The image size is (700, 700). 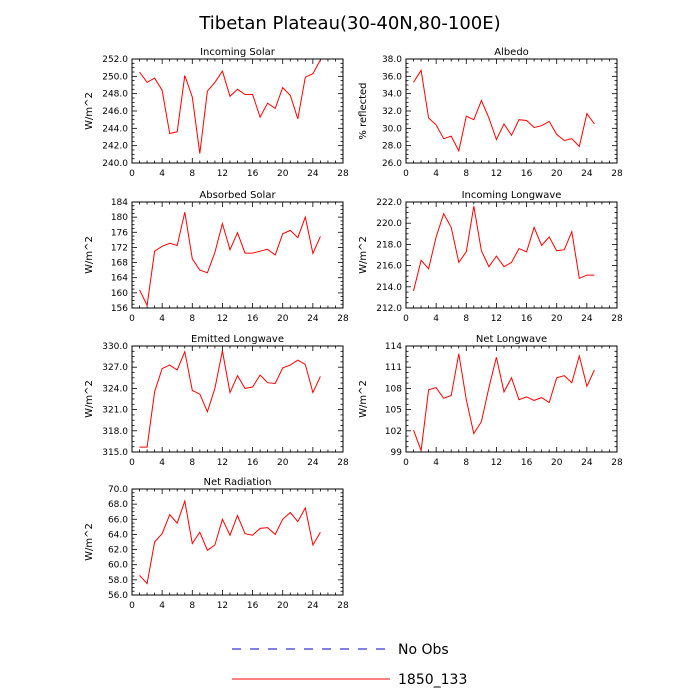 What do you see at coordinates (119, 264) in the screenshot?
I see `y-tick-label: 168` at bounding box center [119, 264].